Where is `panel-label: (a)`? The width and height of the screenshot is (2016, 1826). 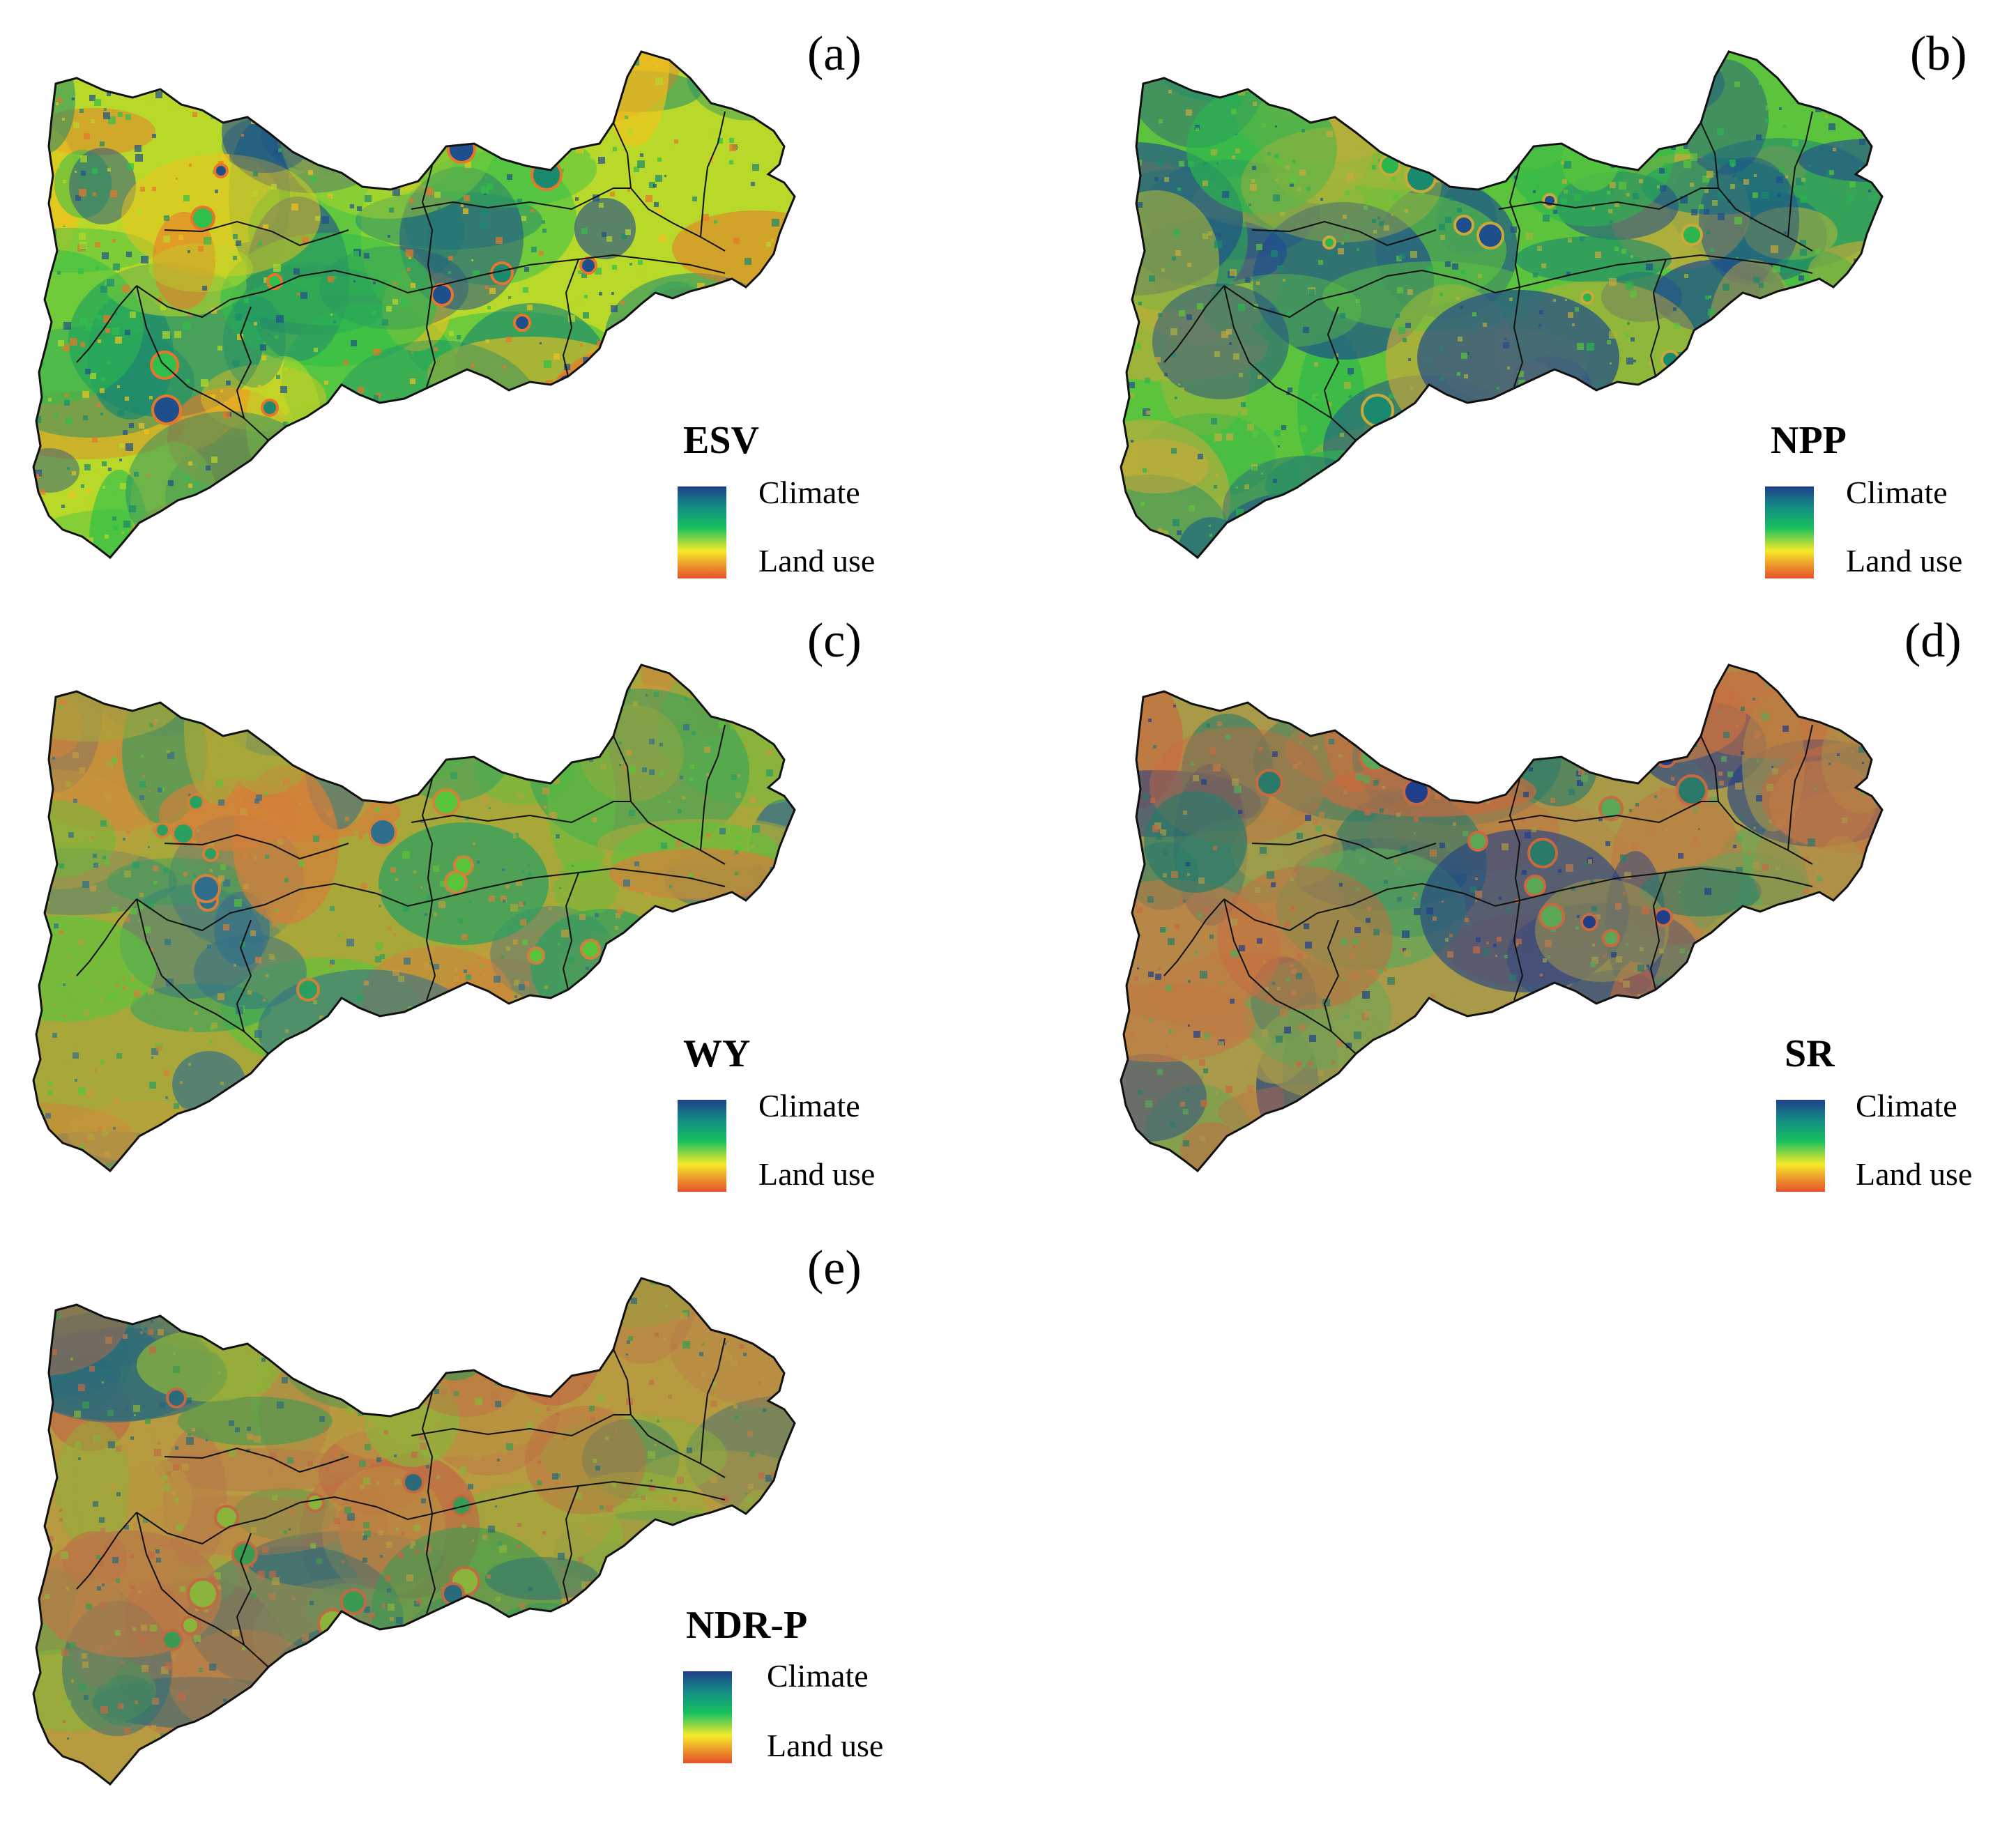
panel-label: (a) is located at coordinates (834, 54).